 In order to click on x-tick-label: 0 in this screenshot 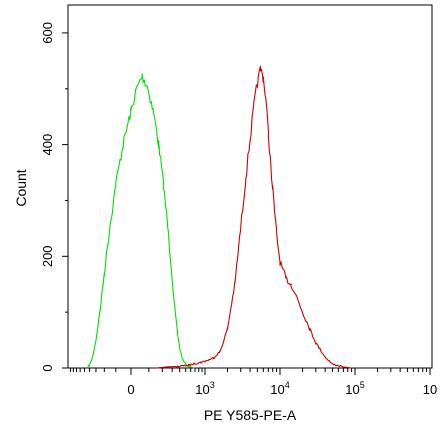, I will do `click(130, 389)`.